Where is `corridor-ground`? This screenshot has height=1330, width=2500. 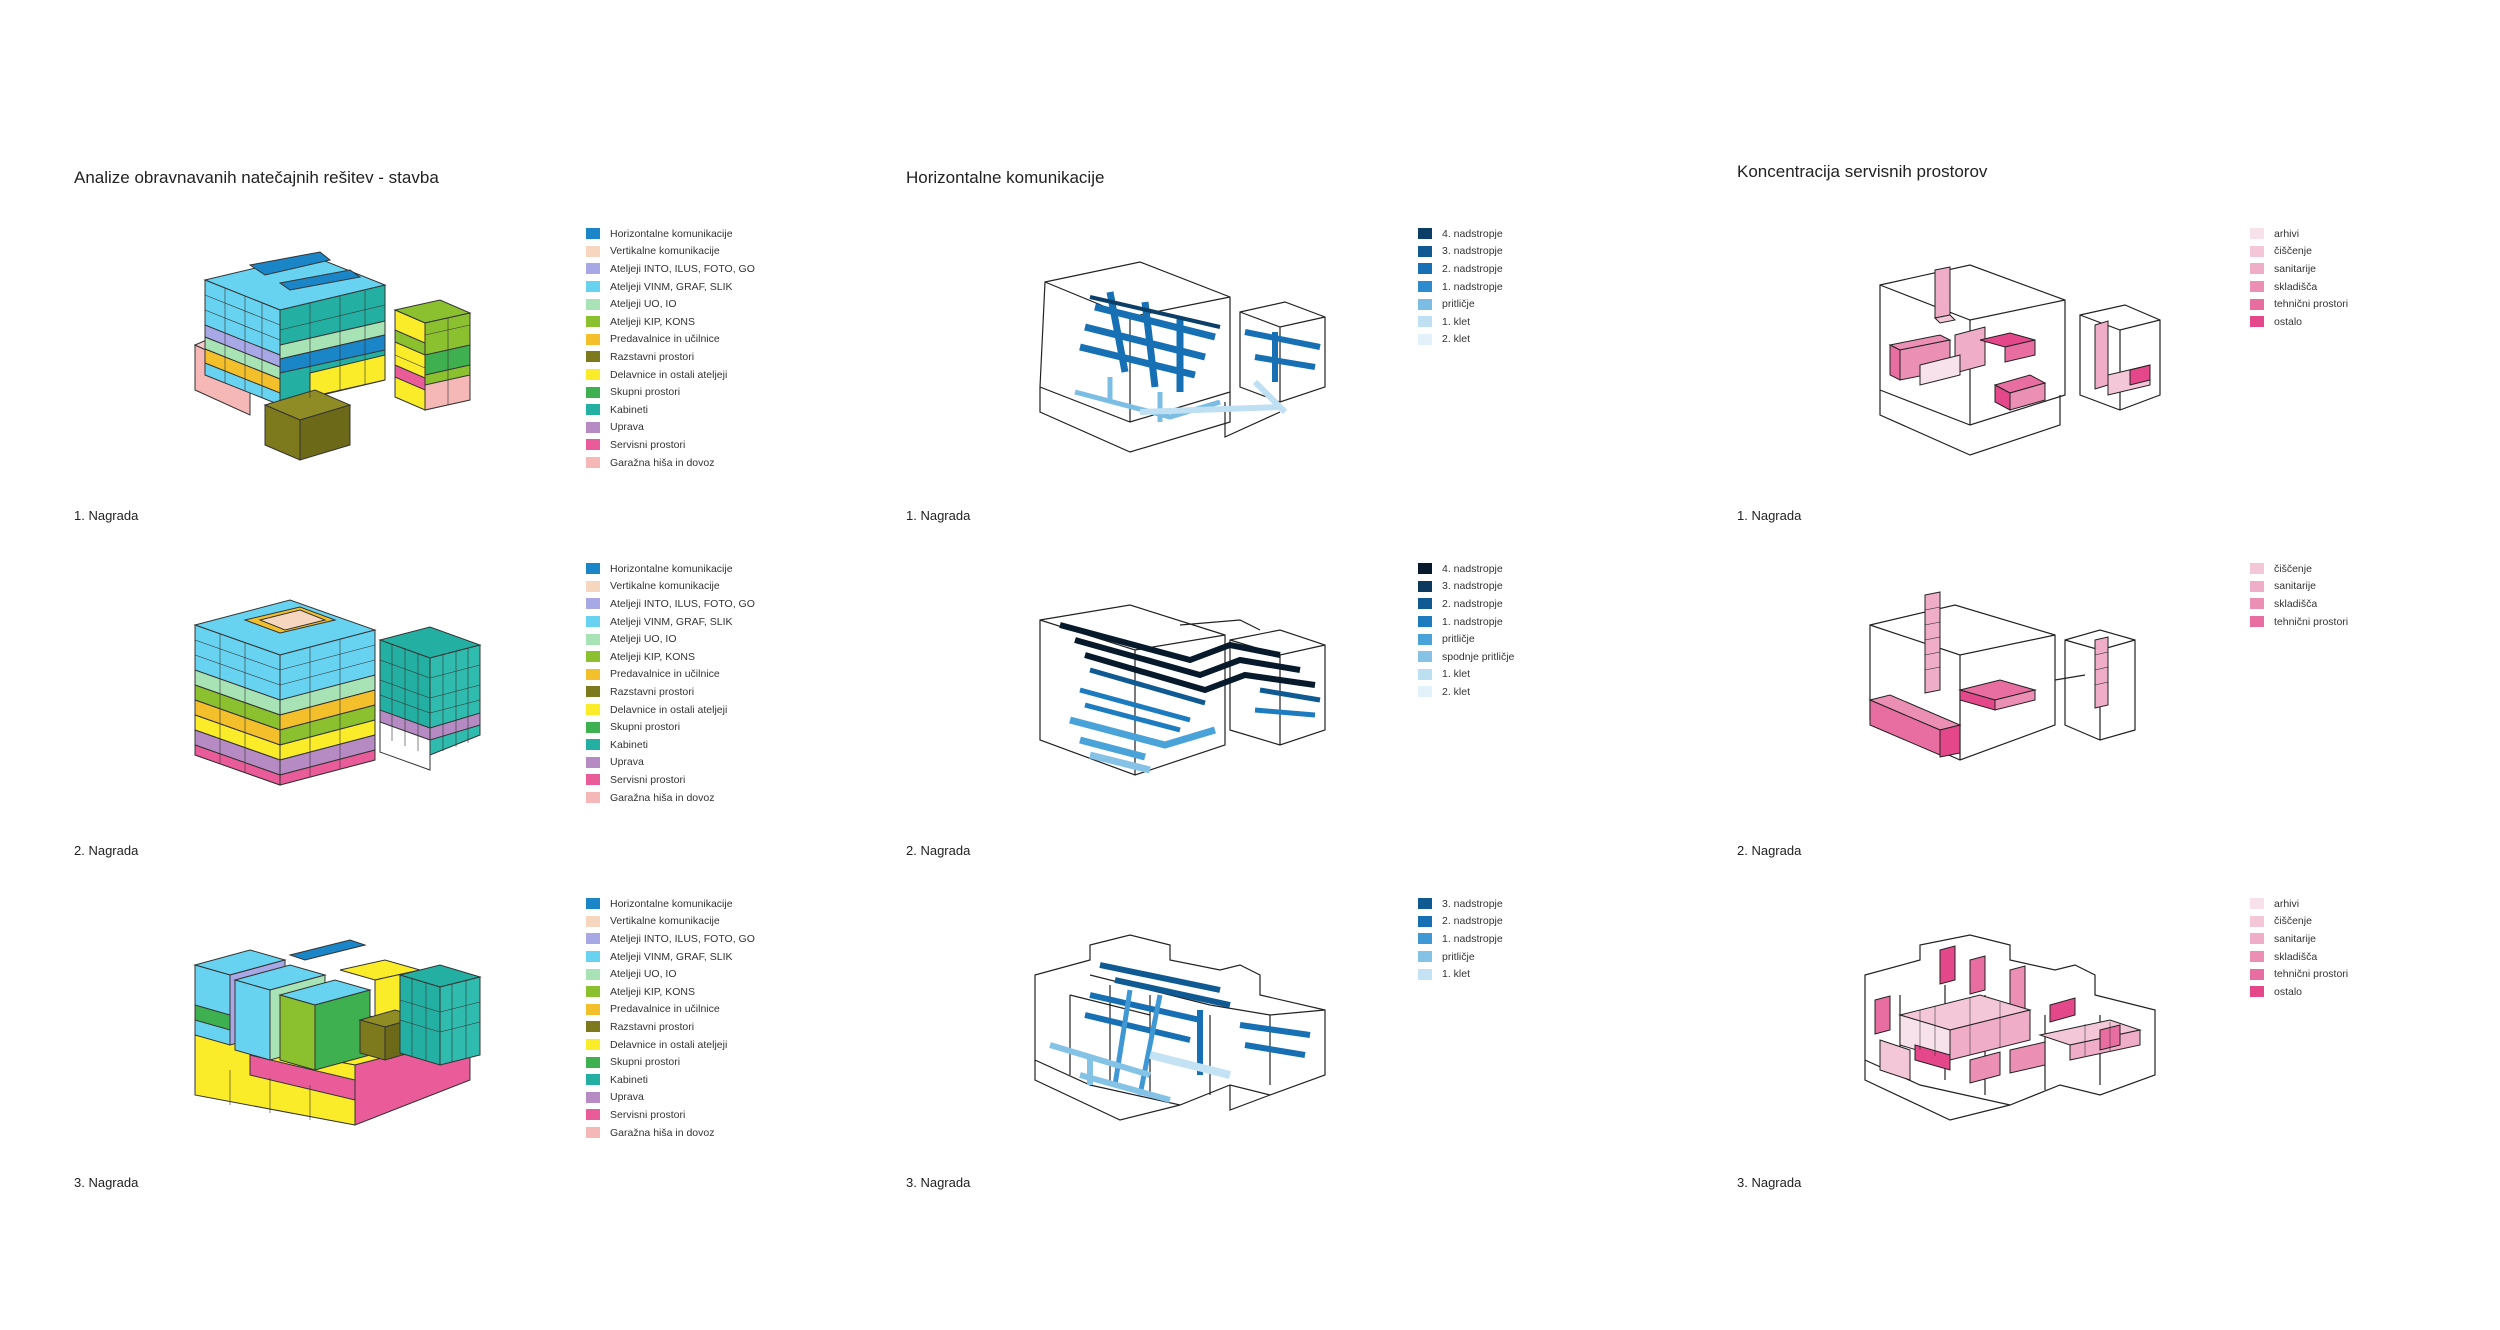 corridor-ground is located at coordinates (1147, 399).